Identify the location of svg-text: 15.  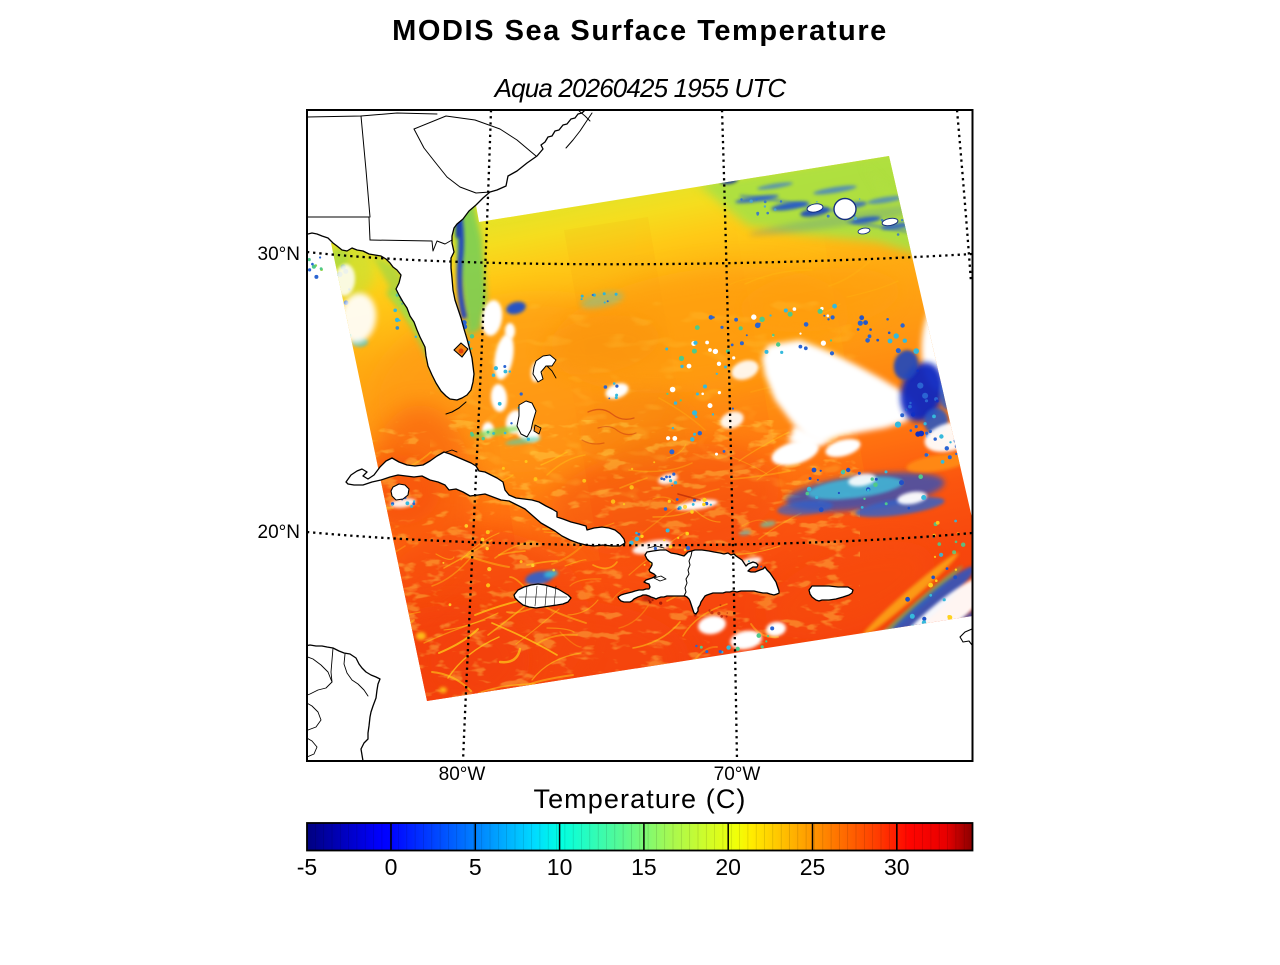
(644, 867).